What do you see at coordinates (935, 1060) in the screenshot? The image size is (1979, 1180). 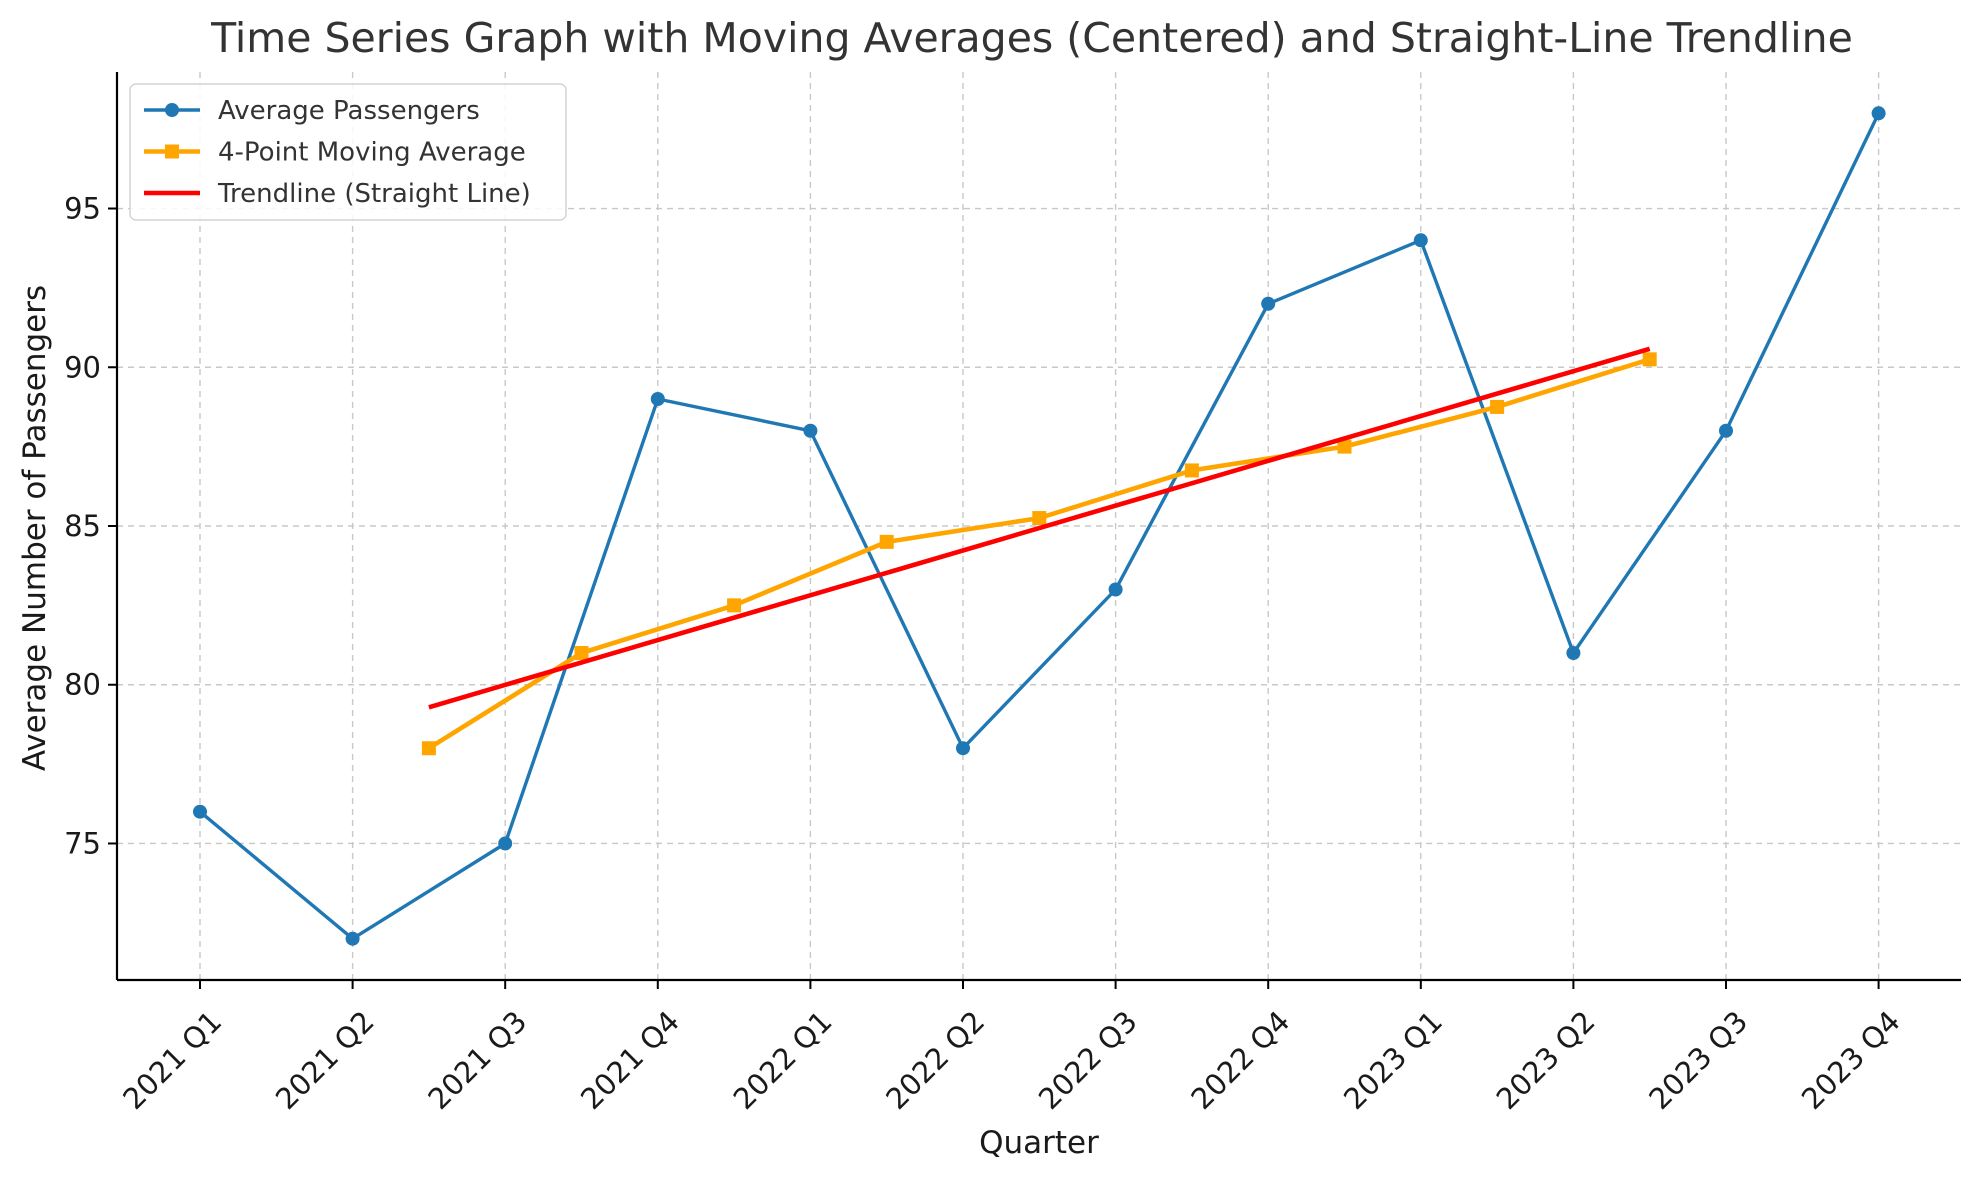 I see `x-tick-label: 2022 Q2` at bounding box center [935, 1060].